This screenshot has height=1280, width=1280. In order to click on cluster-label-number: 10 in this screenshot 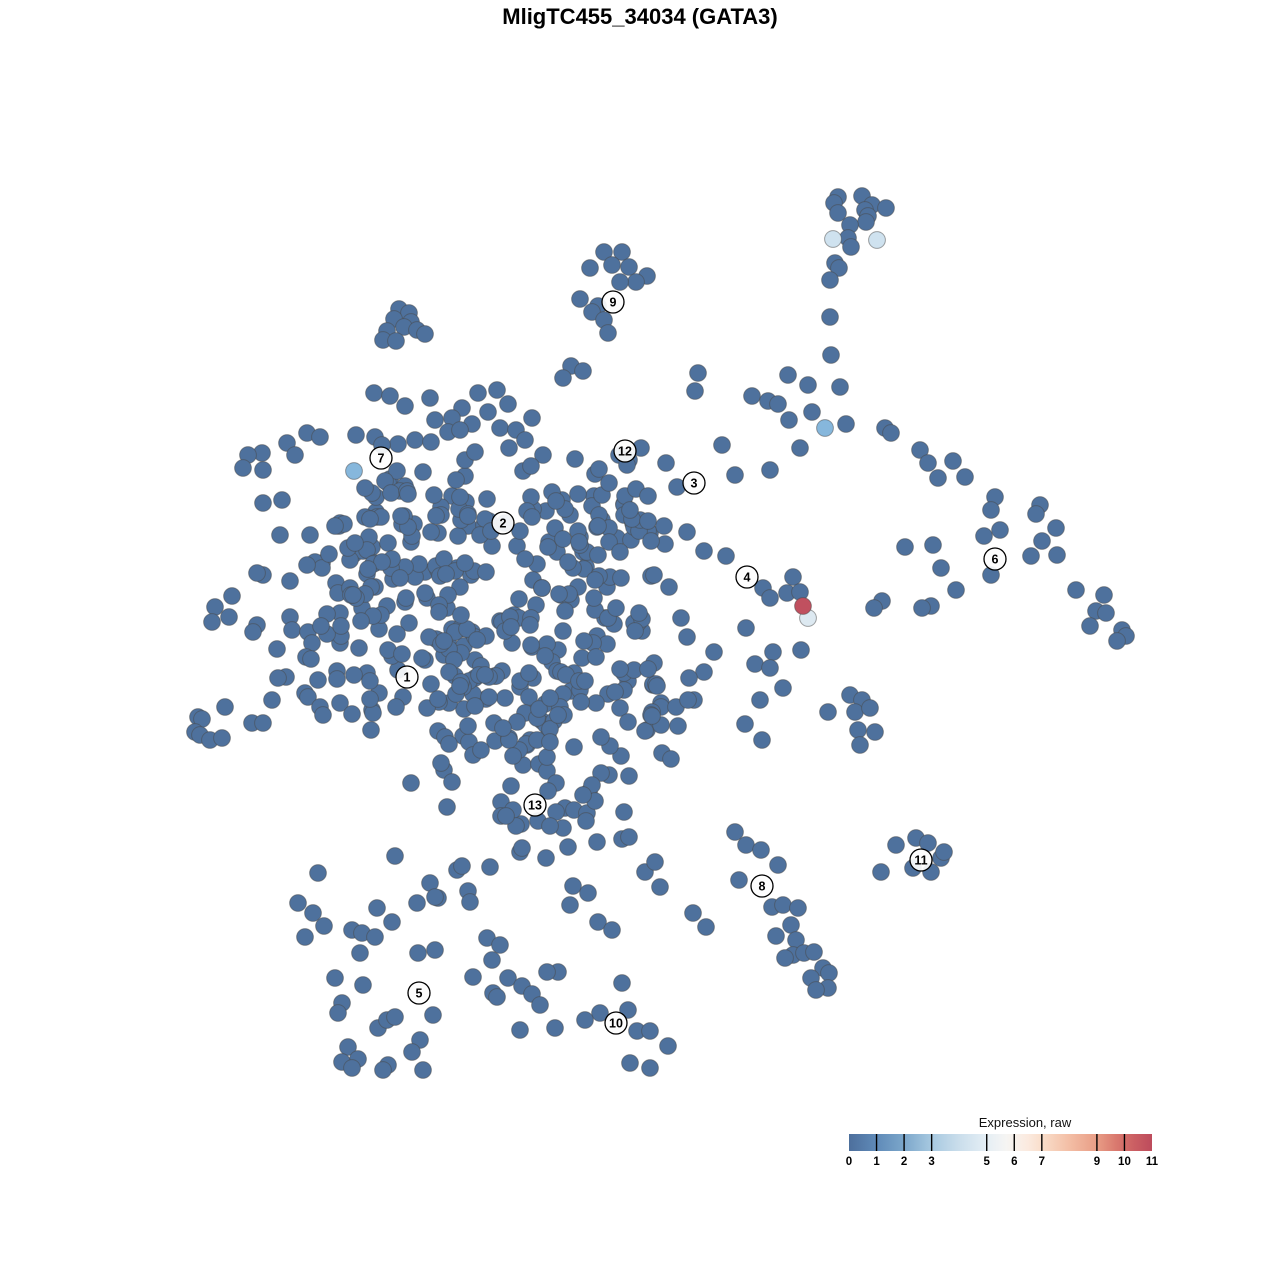, I will do `click(616, 1024)`.